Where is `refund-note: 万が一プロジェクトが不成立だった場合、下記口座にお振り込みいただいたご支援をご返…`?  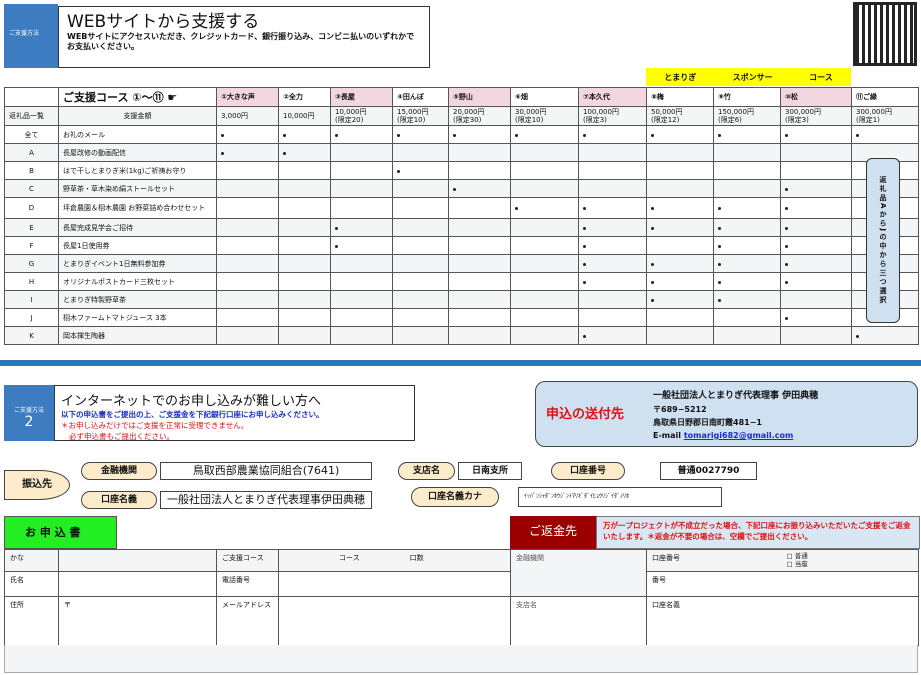
refund-note: 万が一プロジェクトが不成立だった場合、下記口座にお振り込みいただいたご支援をご返… is located at coordinates (758, 532).